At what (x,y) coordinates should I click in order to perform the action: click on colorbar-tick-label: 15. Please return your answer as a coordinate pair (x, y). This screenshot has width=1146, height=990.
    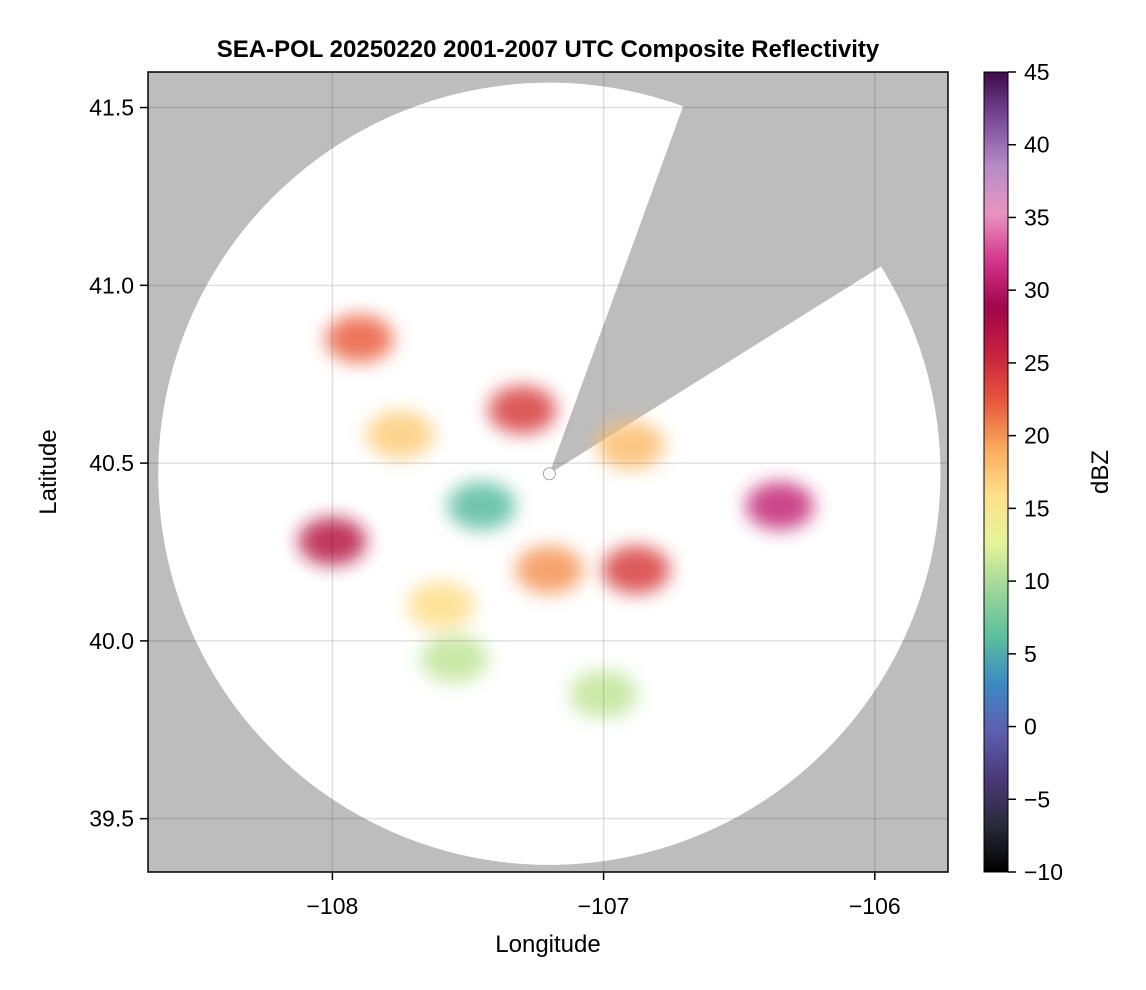
    Looking at the image, I should click on (1037, 508).